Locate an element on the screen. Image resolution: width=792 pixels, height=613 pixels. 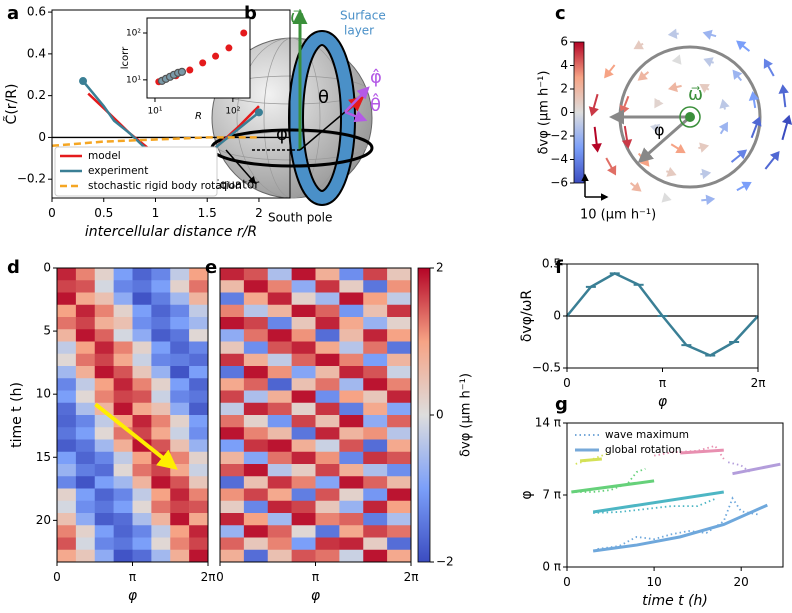
y-tick-label: 15 is located at coordinates (43, 457).